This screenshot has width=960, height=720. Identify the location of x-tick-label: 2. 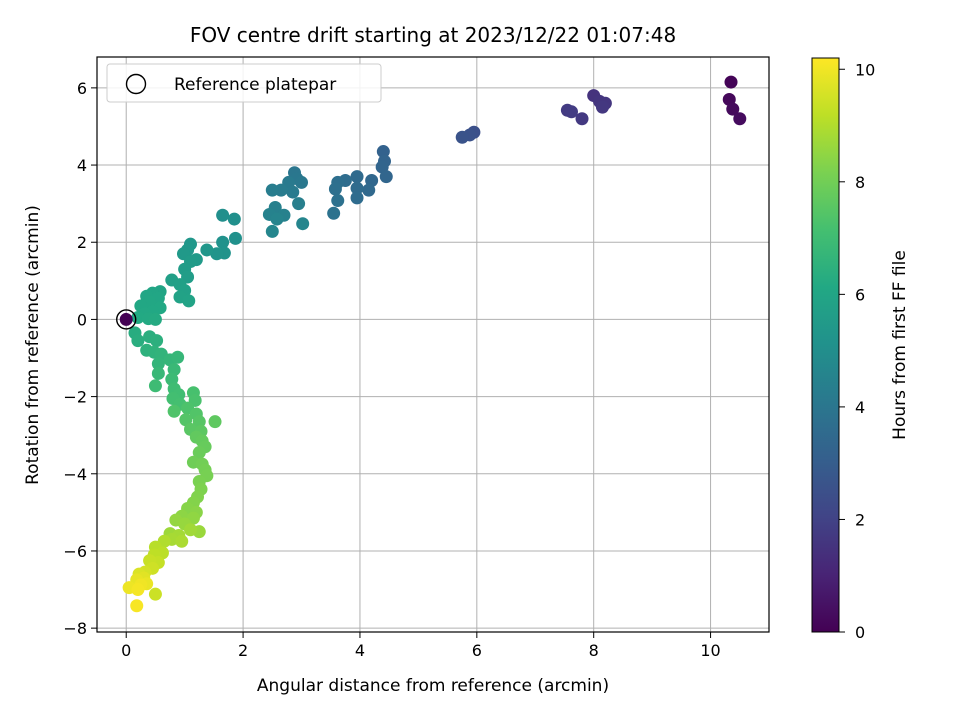
(243, 650).